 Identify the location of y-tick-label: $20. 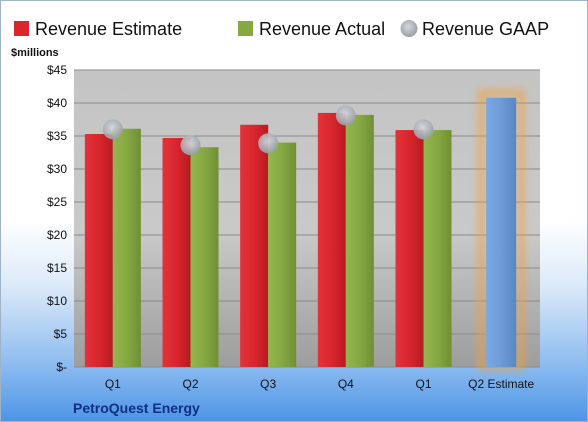
(57, 235).